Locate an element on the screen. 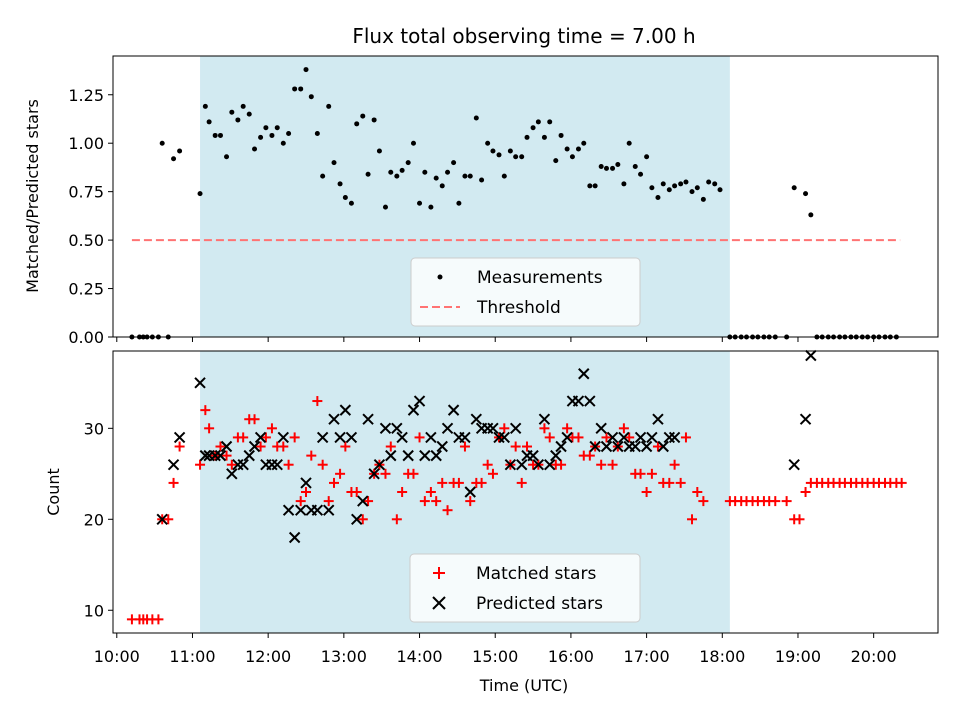  bottom-ytick-label: 10 is located at coordinates (94, 610).